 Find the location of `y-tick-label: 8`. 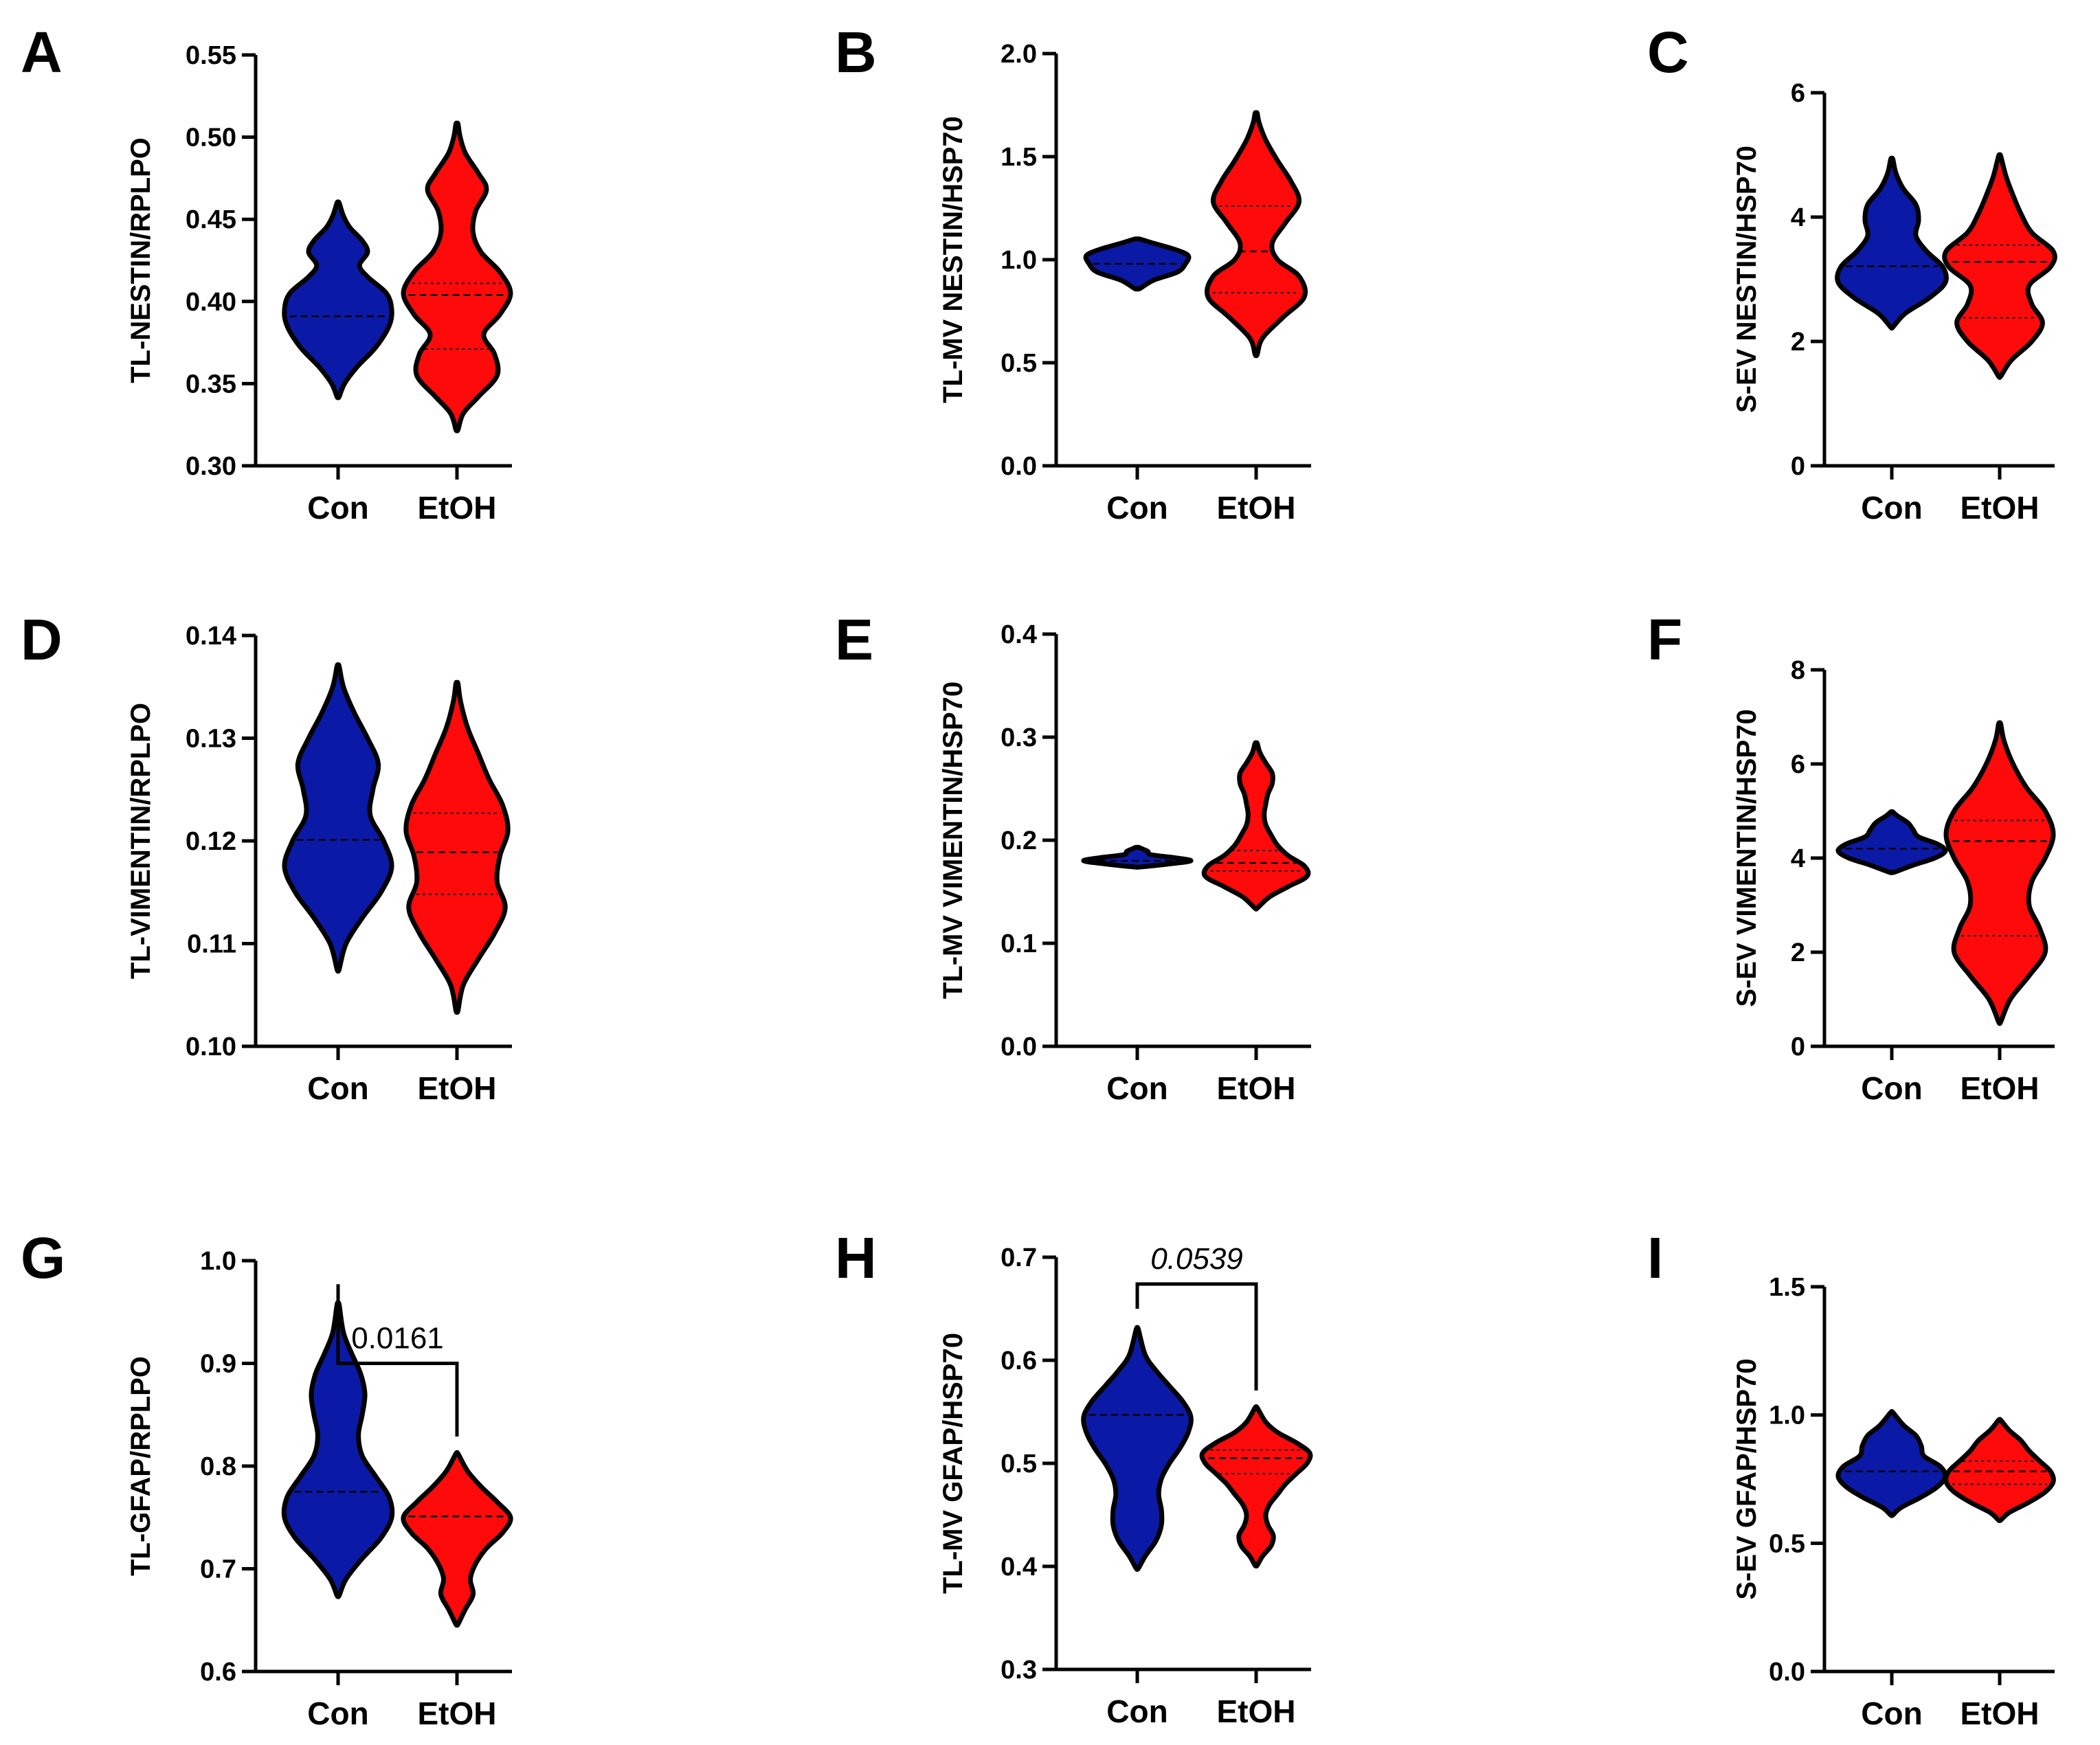

y-tick-label: 8 is located at coordinates (1798, 670).